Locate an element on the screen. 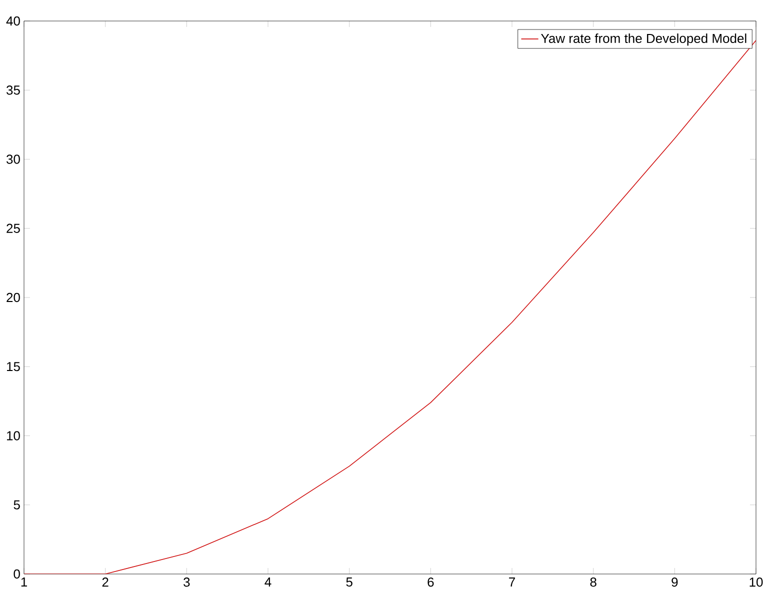 The height and width of the screenshot is (608, 771). y-tick-label: 20 is located at coordinates (13, 297).